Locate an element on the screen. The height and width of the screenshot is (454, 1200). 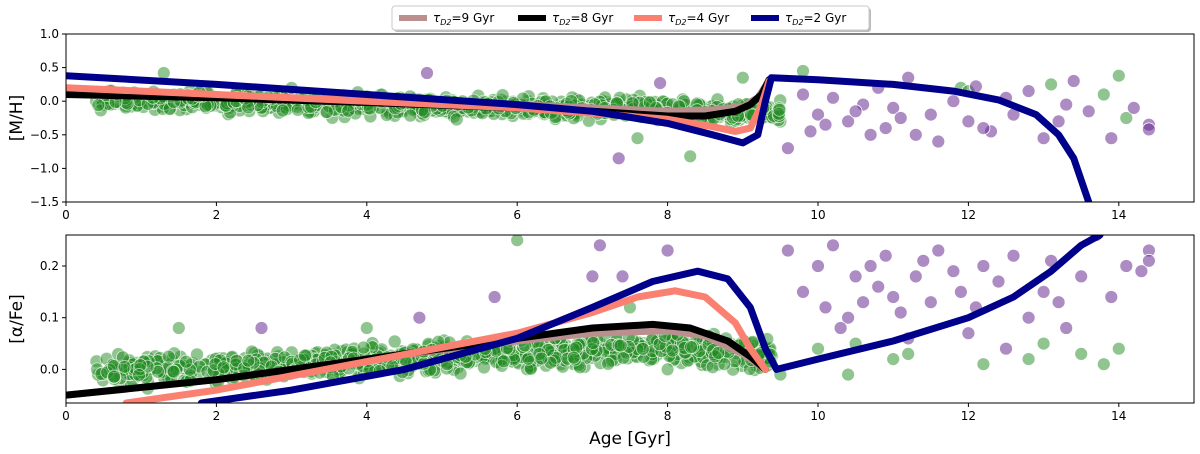
y-tick-label: 0.0 is located at coordinates (49, 101).